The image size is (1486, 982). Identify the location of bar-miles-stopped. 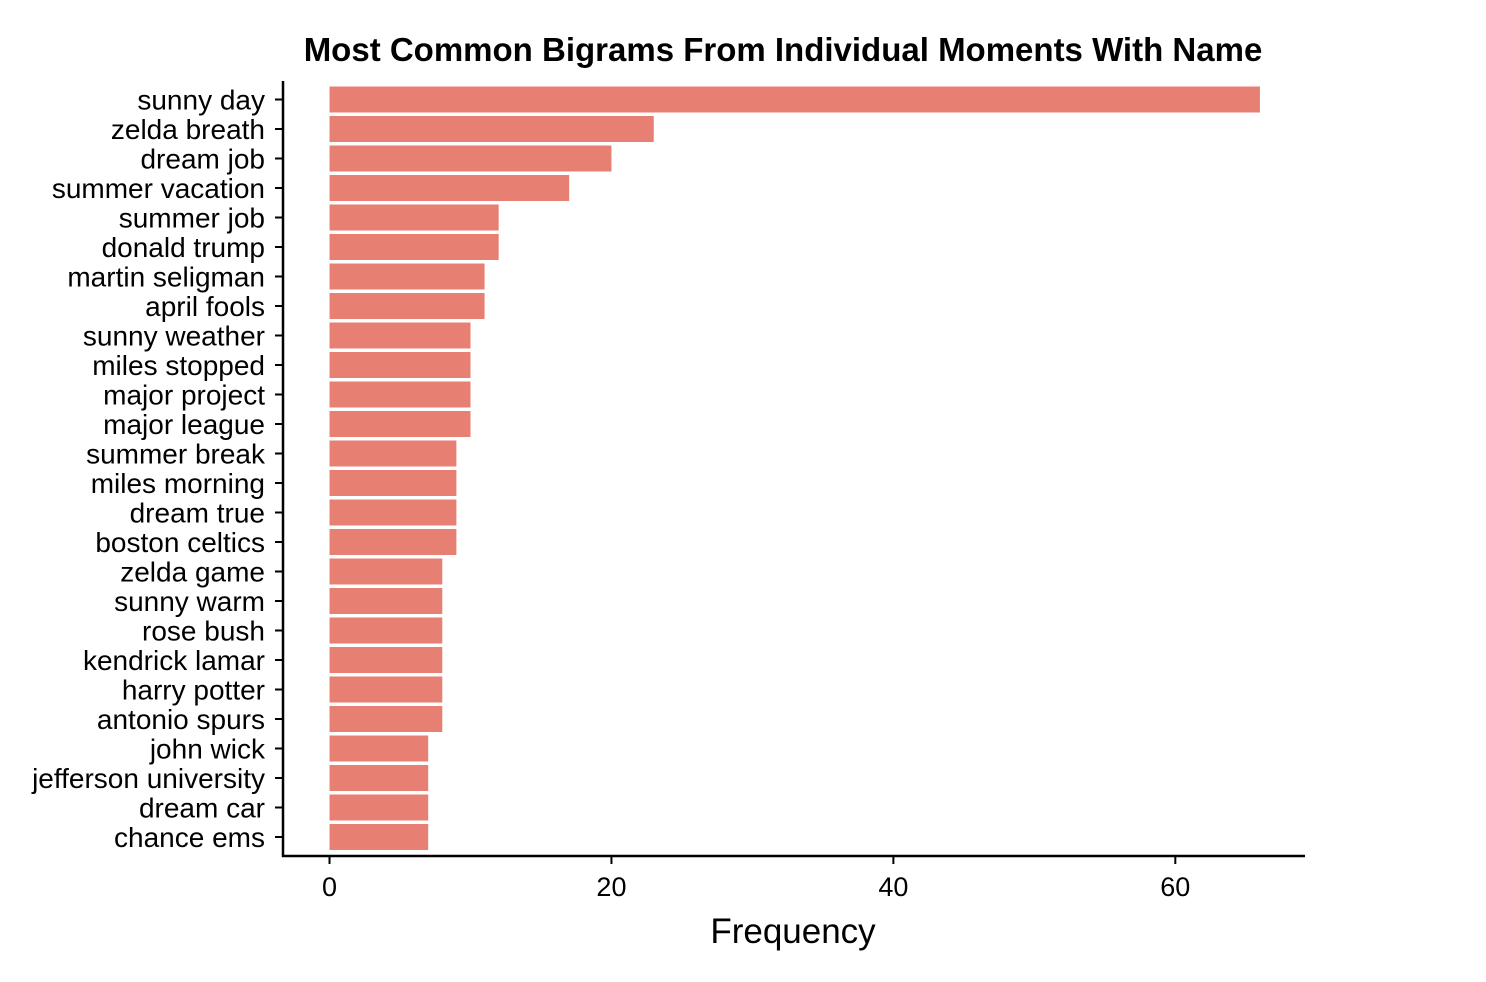
(400, 365).